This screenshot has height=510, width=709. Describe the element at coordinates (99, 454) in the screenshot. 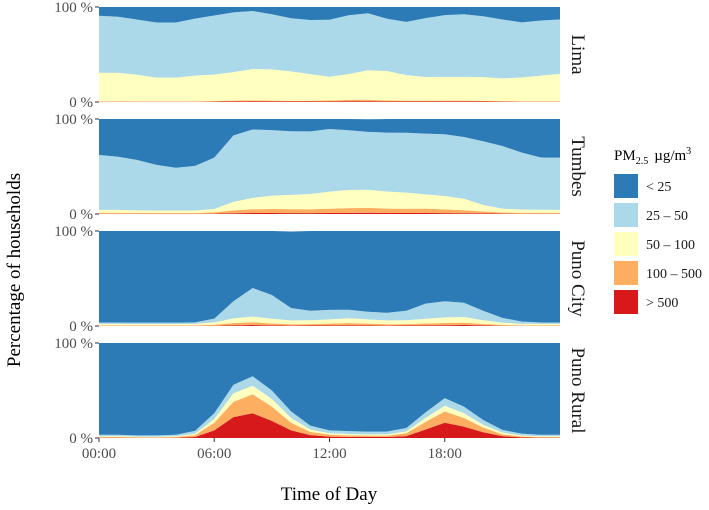

I see `x-tick-label: 00:00` at that location.